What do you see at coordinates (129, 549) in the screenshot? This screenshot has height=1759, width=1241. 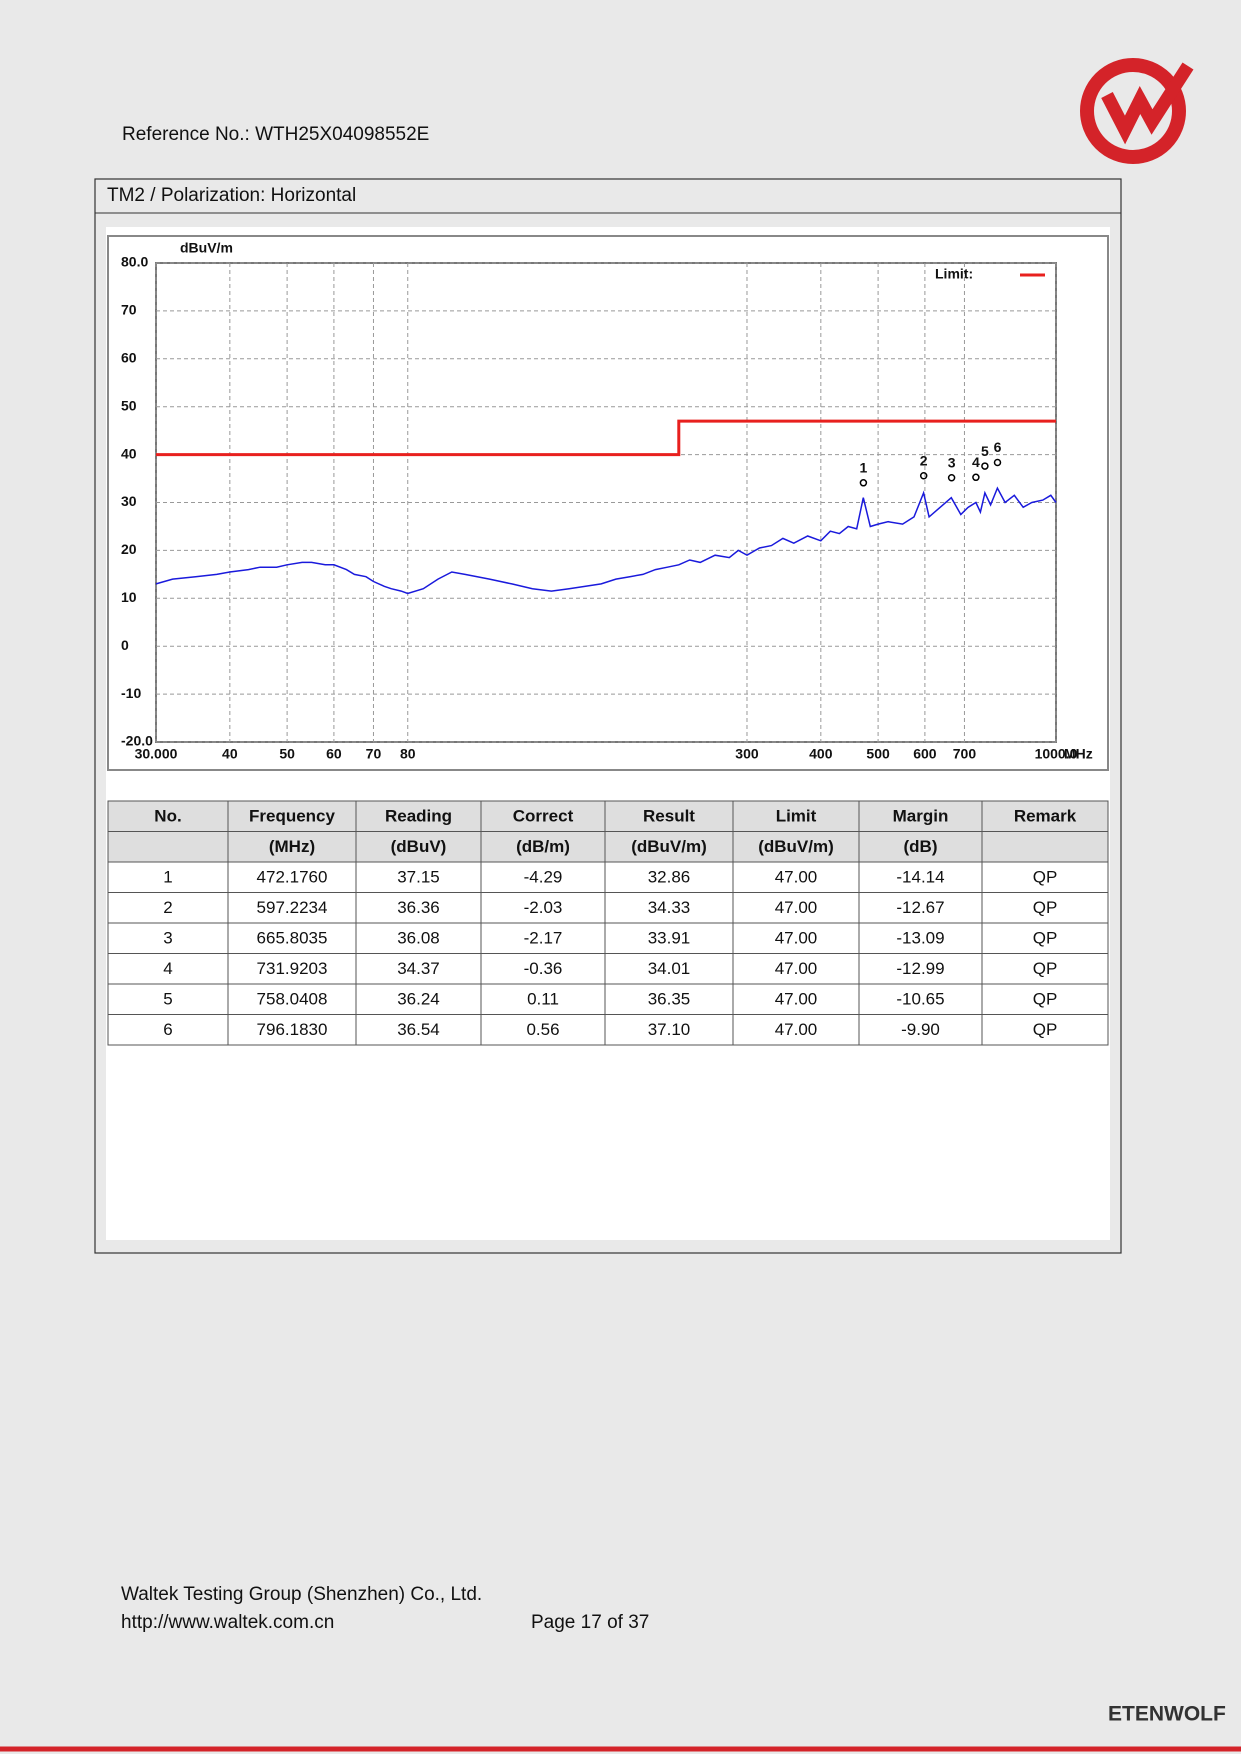 I see `y-tick-label: 20` at bounding box center [129, 549].